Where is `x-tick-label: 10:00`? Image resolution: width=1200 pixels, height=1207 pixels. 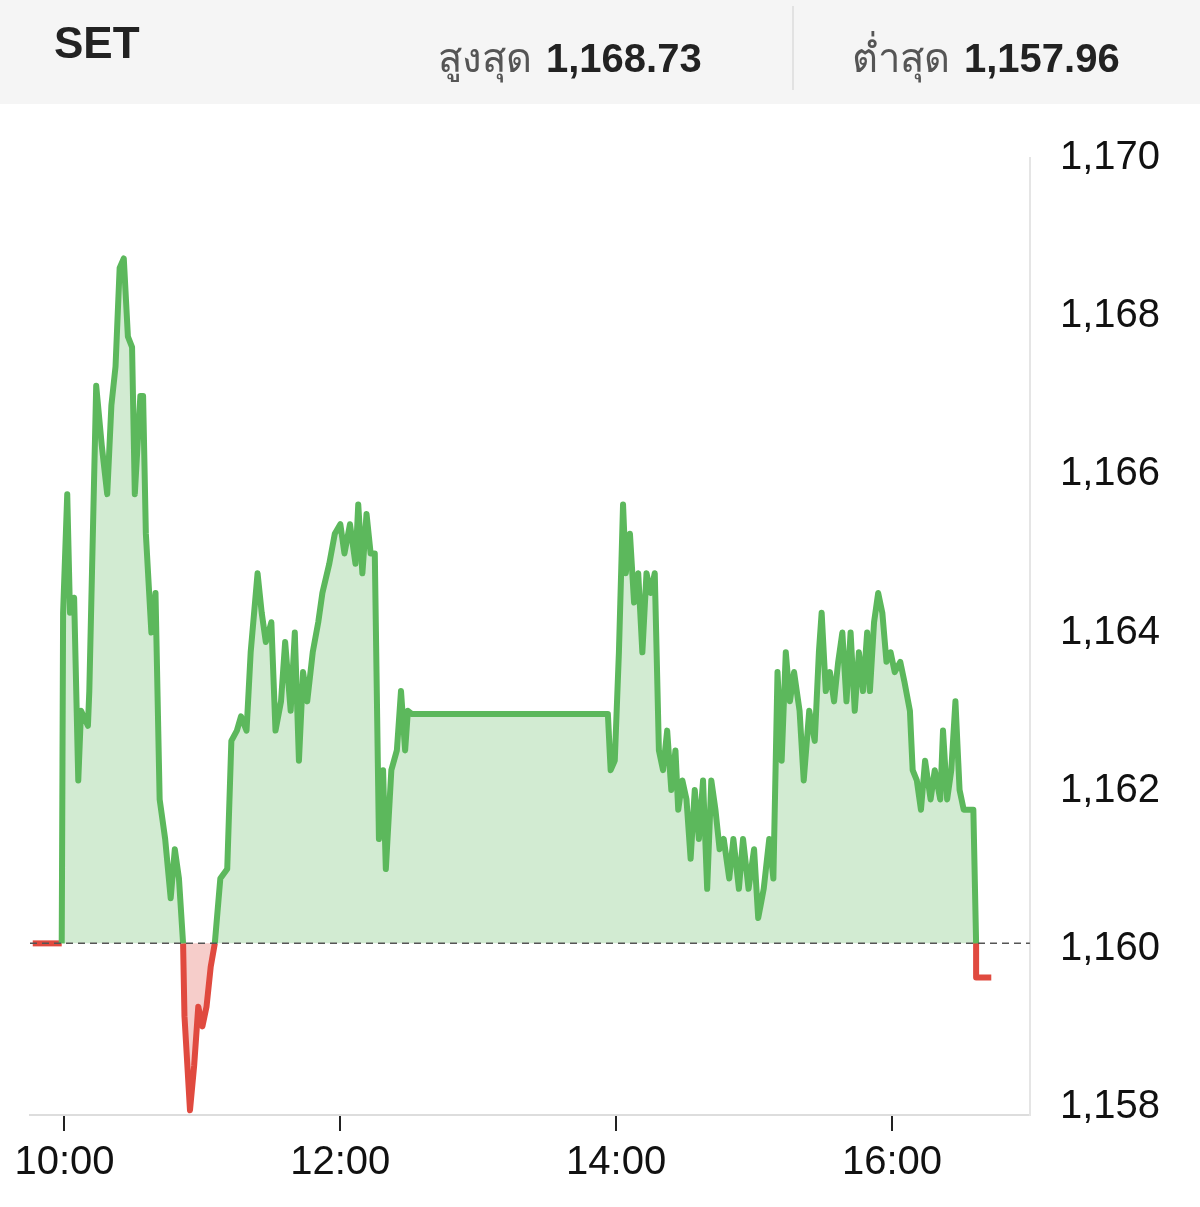 x-tick-label: 10:00 is located at coordinates (64, 1160).